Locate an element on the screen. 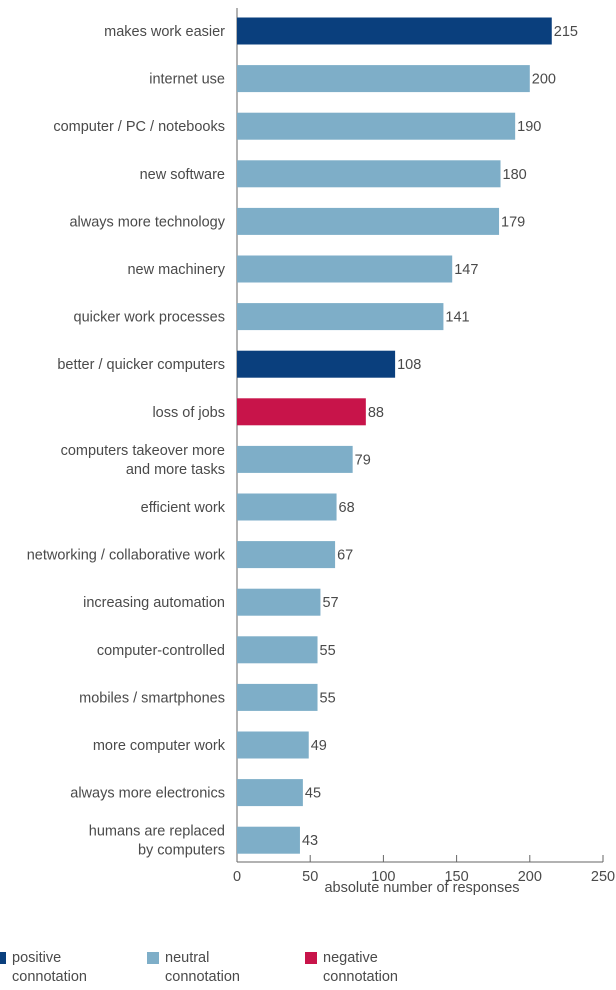 This screenshot has height=990, width=616. legend-item-positive: positive connotation is located at coordinates (62, 969).